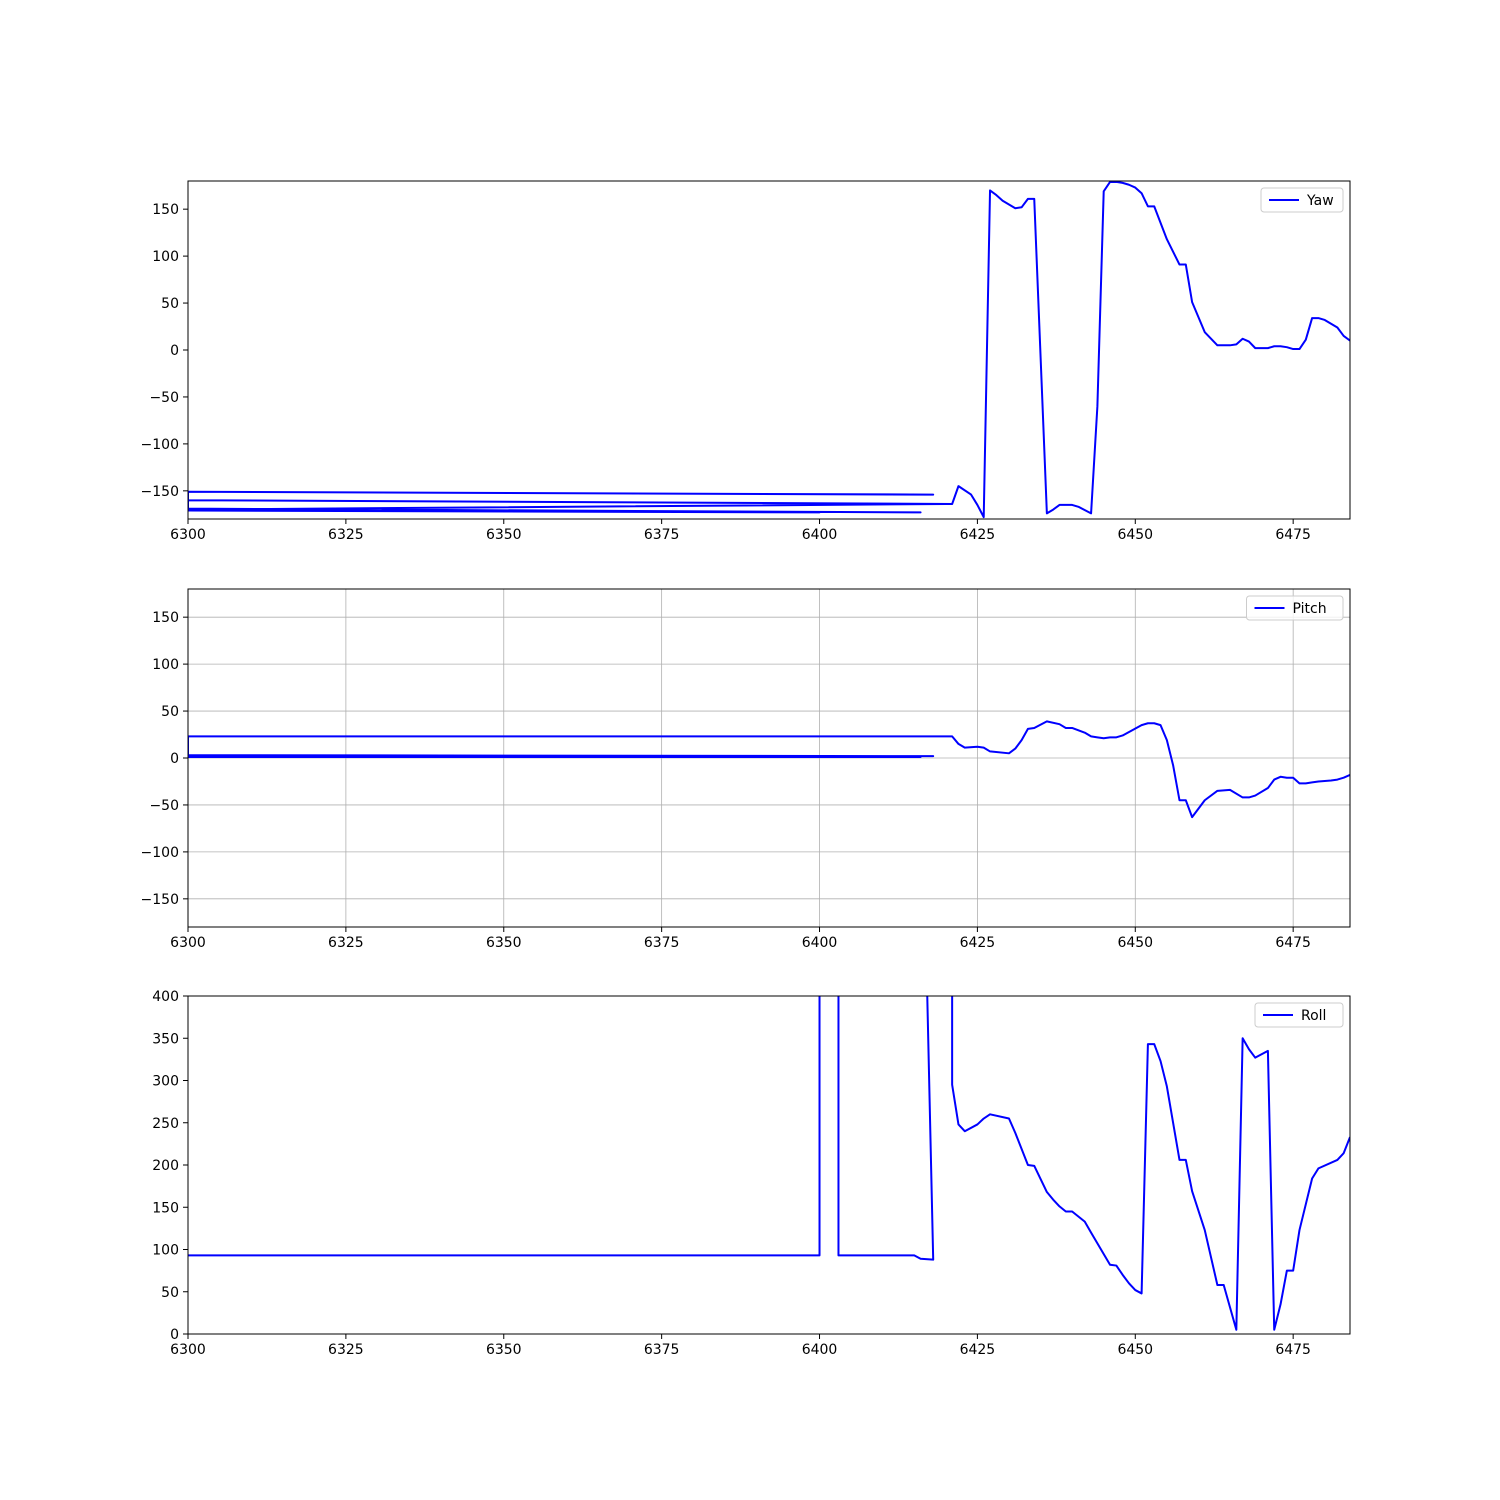 This screenshot has height=1500, width=1500. Describe the element at coordinates (1313, 1016) in the screenshot. I see `legend-label: Roll` at that location.